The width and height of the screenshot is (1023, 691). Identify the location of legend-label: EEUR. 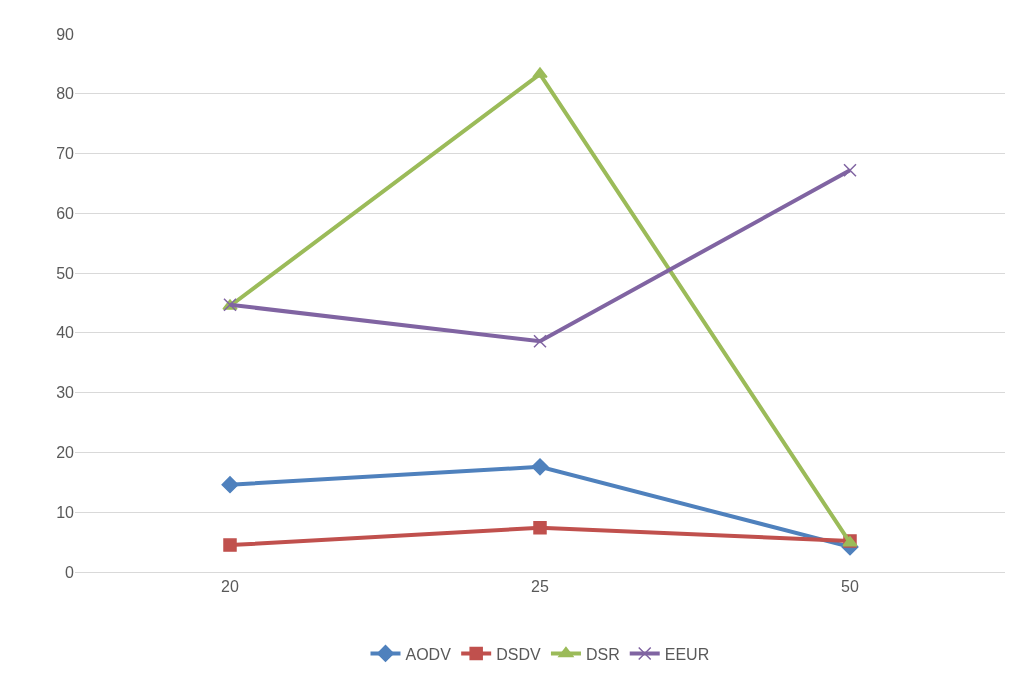
(687, 654).